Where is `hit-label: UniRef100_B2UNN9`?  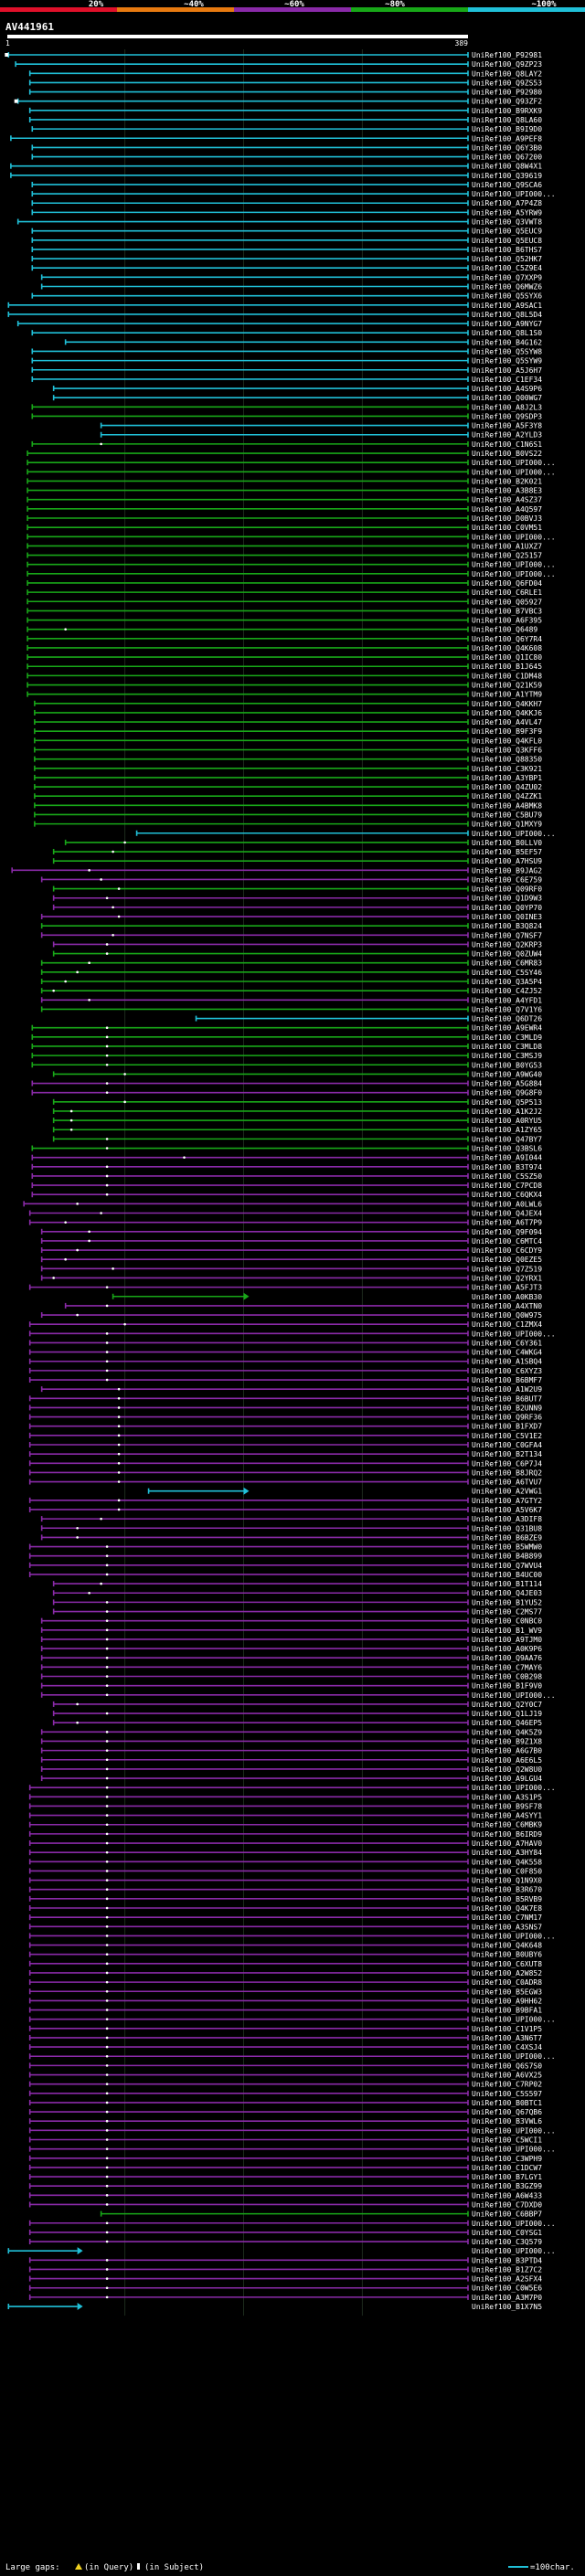
hit-label: UniRef100_B2UNN9 is located at coordinates (507, 1408).